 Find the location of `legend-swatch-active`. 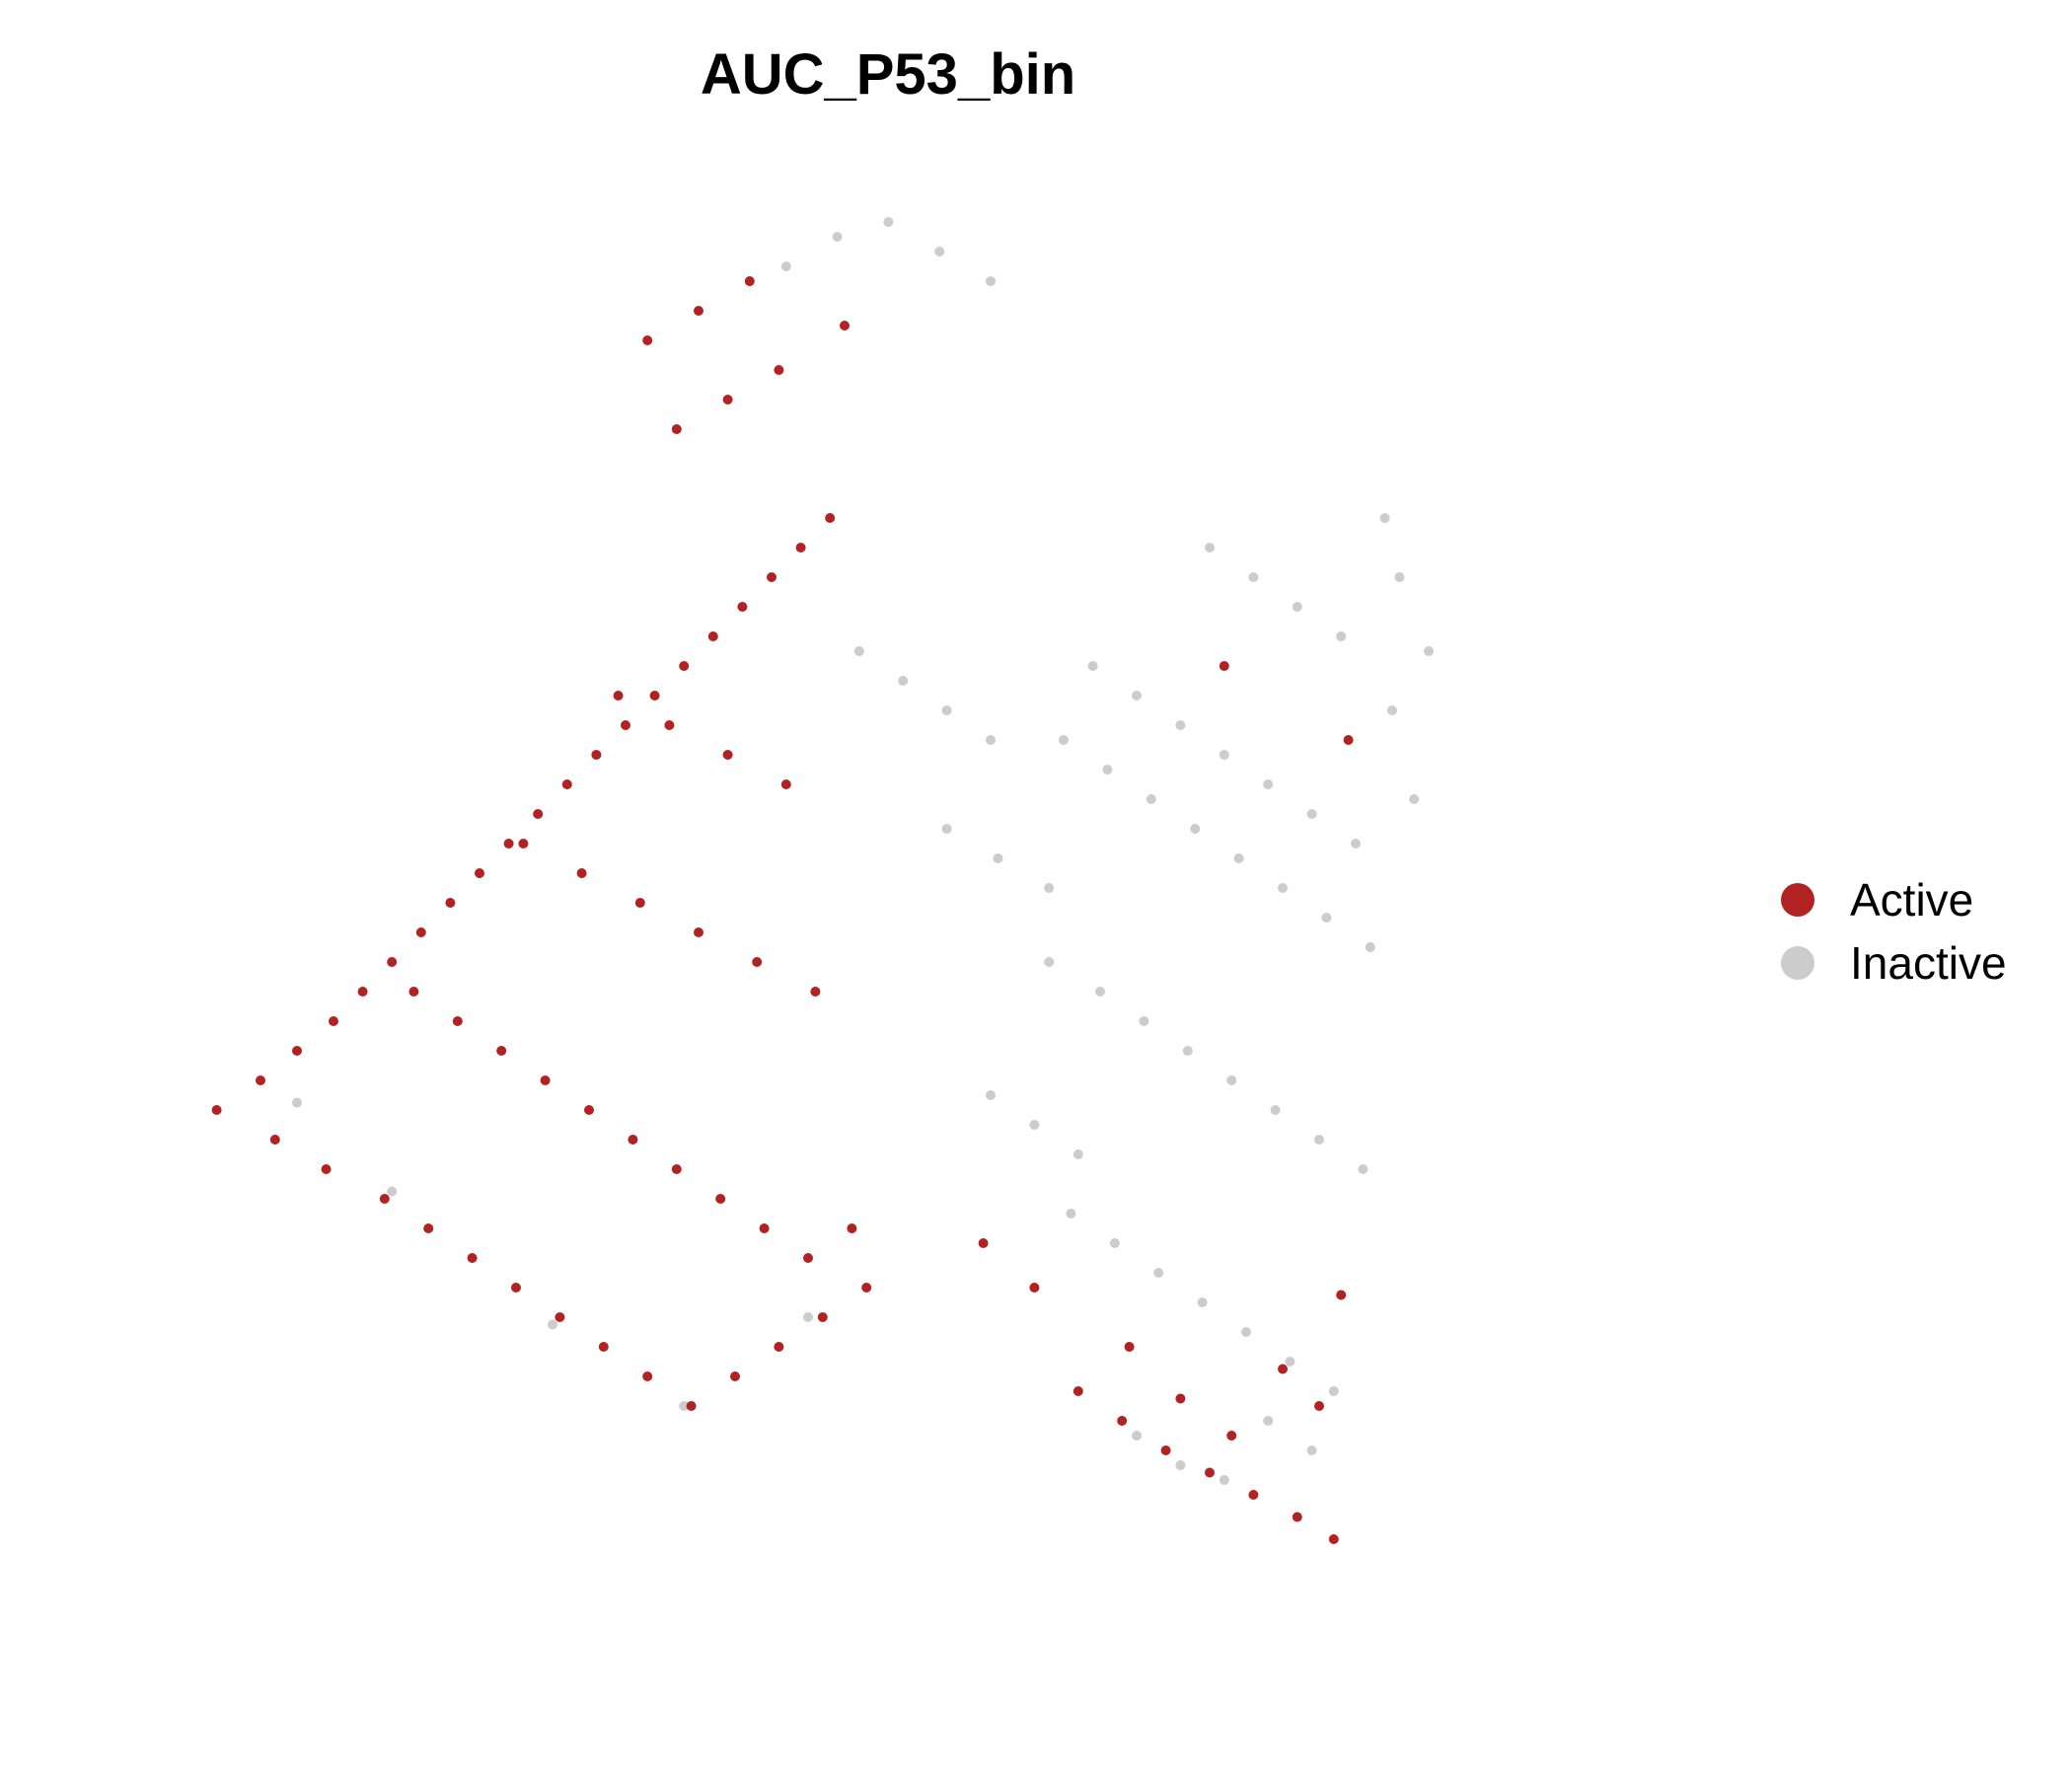

legend-swatch-active is located at coordinates (1798, 900).